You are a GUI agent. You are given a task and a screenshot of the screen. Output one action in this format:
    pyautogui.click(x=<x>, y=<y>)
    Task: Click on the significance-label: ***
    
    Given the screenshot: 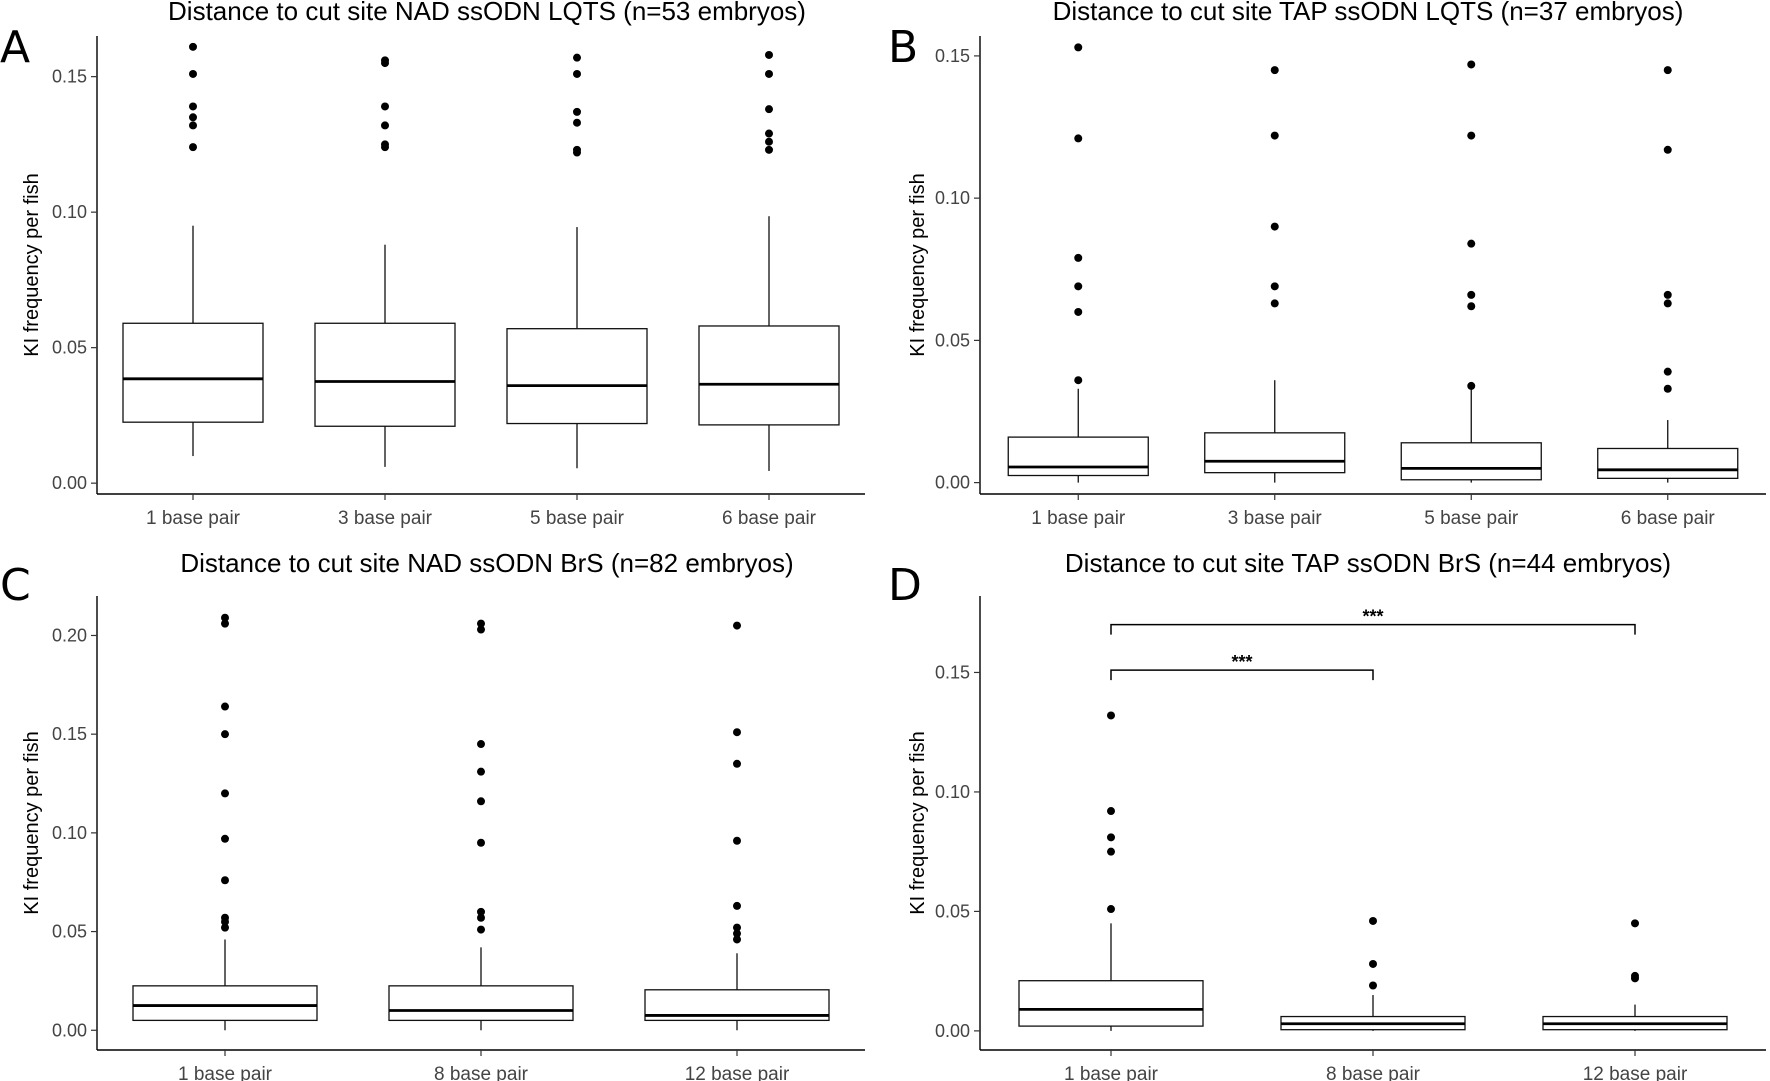 What is the action you would take?
    pyautogui.click(x=1241, y=662)
    